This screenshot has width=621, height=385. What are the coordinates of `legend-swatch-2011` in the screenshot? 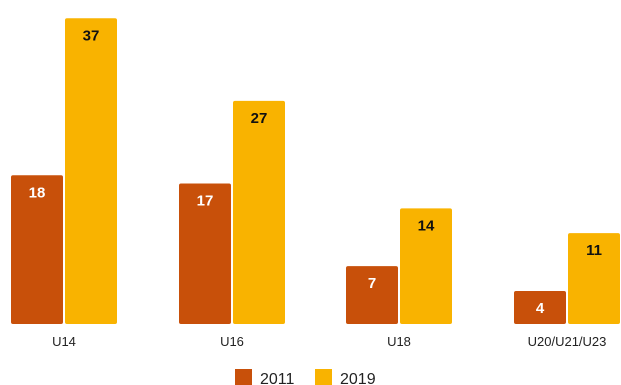 It's located at (243, 377).